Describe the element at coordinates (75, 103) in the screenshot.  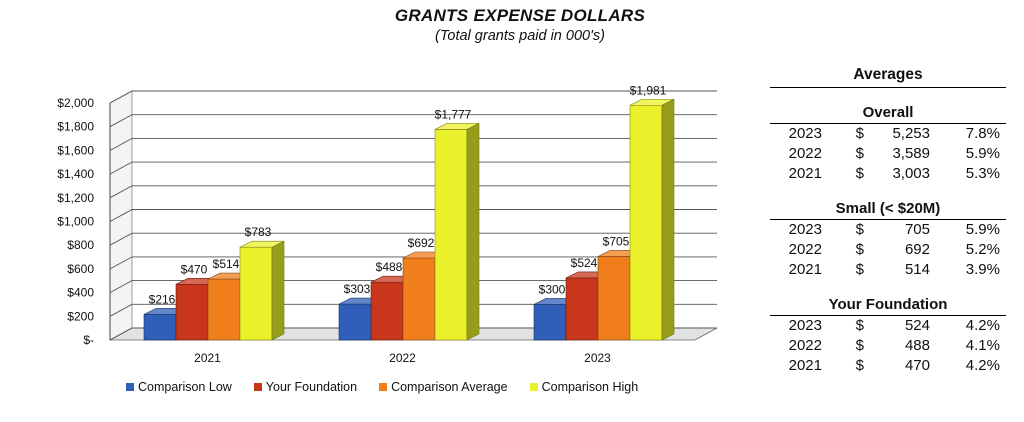
I see `y-tick-label: $2,000` at that location.